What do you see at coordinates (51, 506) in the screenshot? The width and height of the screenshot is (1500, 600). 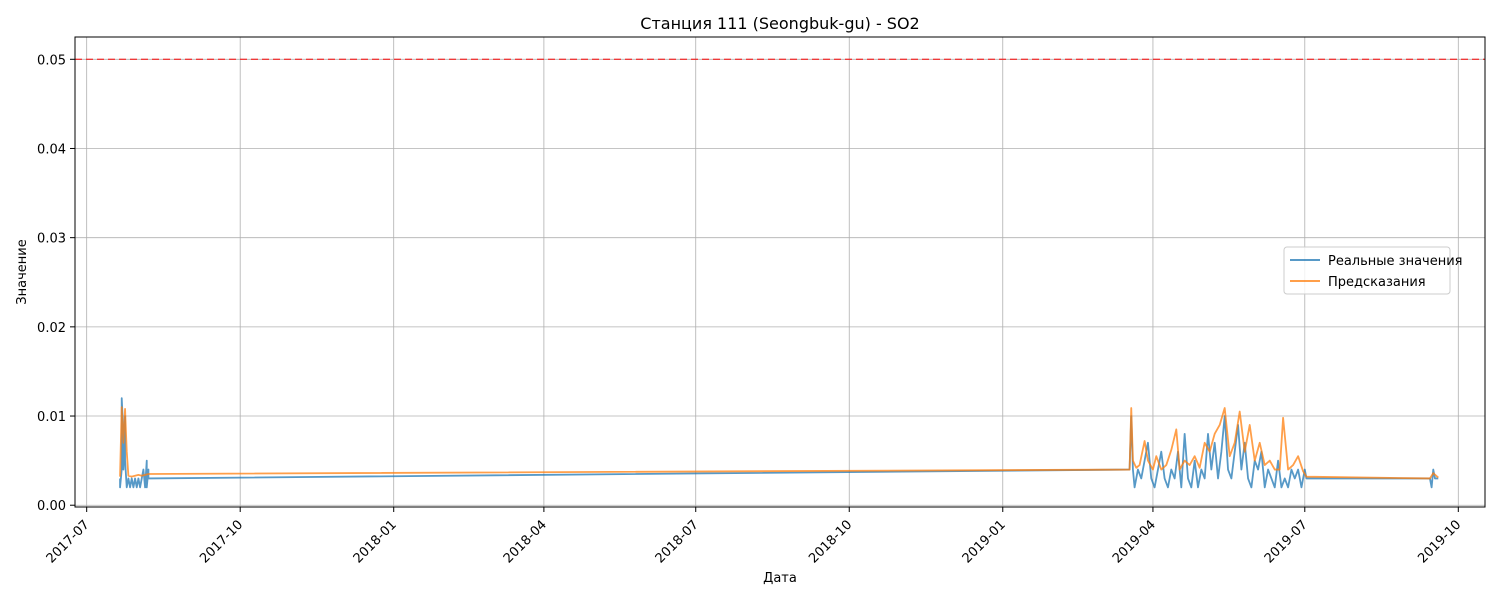 I see `y-tick-label: 0.00` at bounding box center [51, 506].